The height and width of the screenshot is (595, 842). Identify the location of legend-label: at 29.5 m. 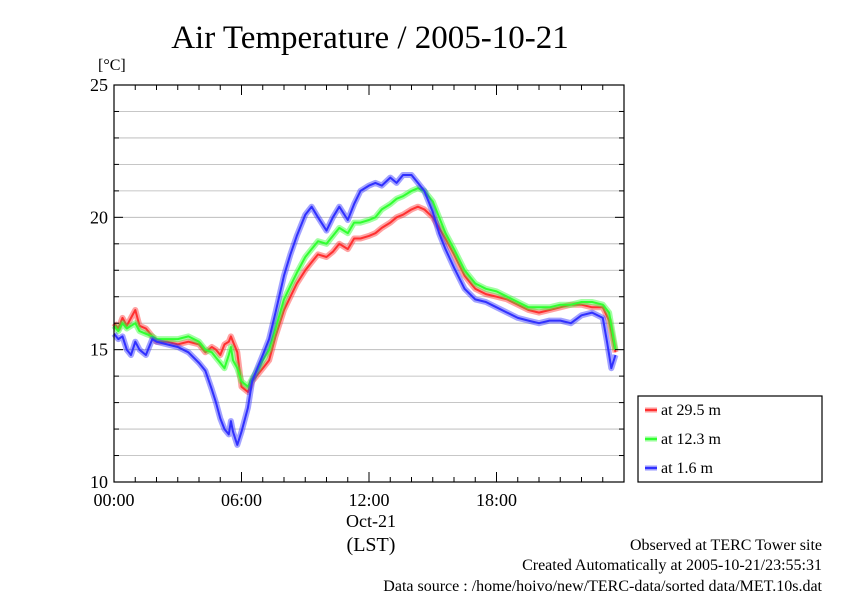
(691, 410).